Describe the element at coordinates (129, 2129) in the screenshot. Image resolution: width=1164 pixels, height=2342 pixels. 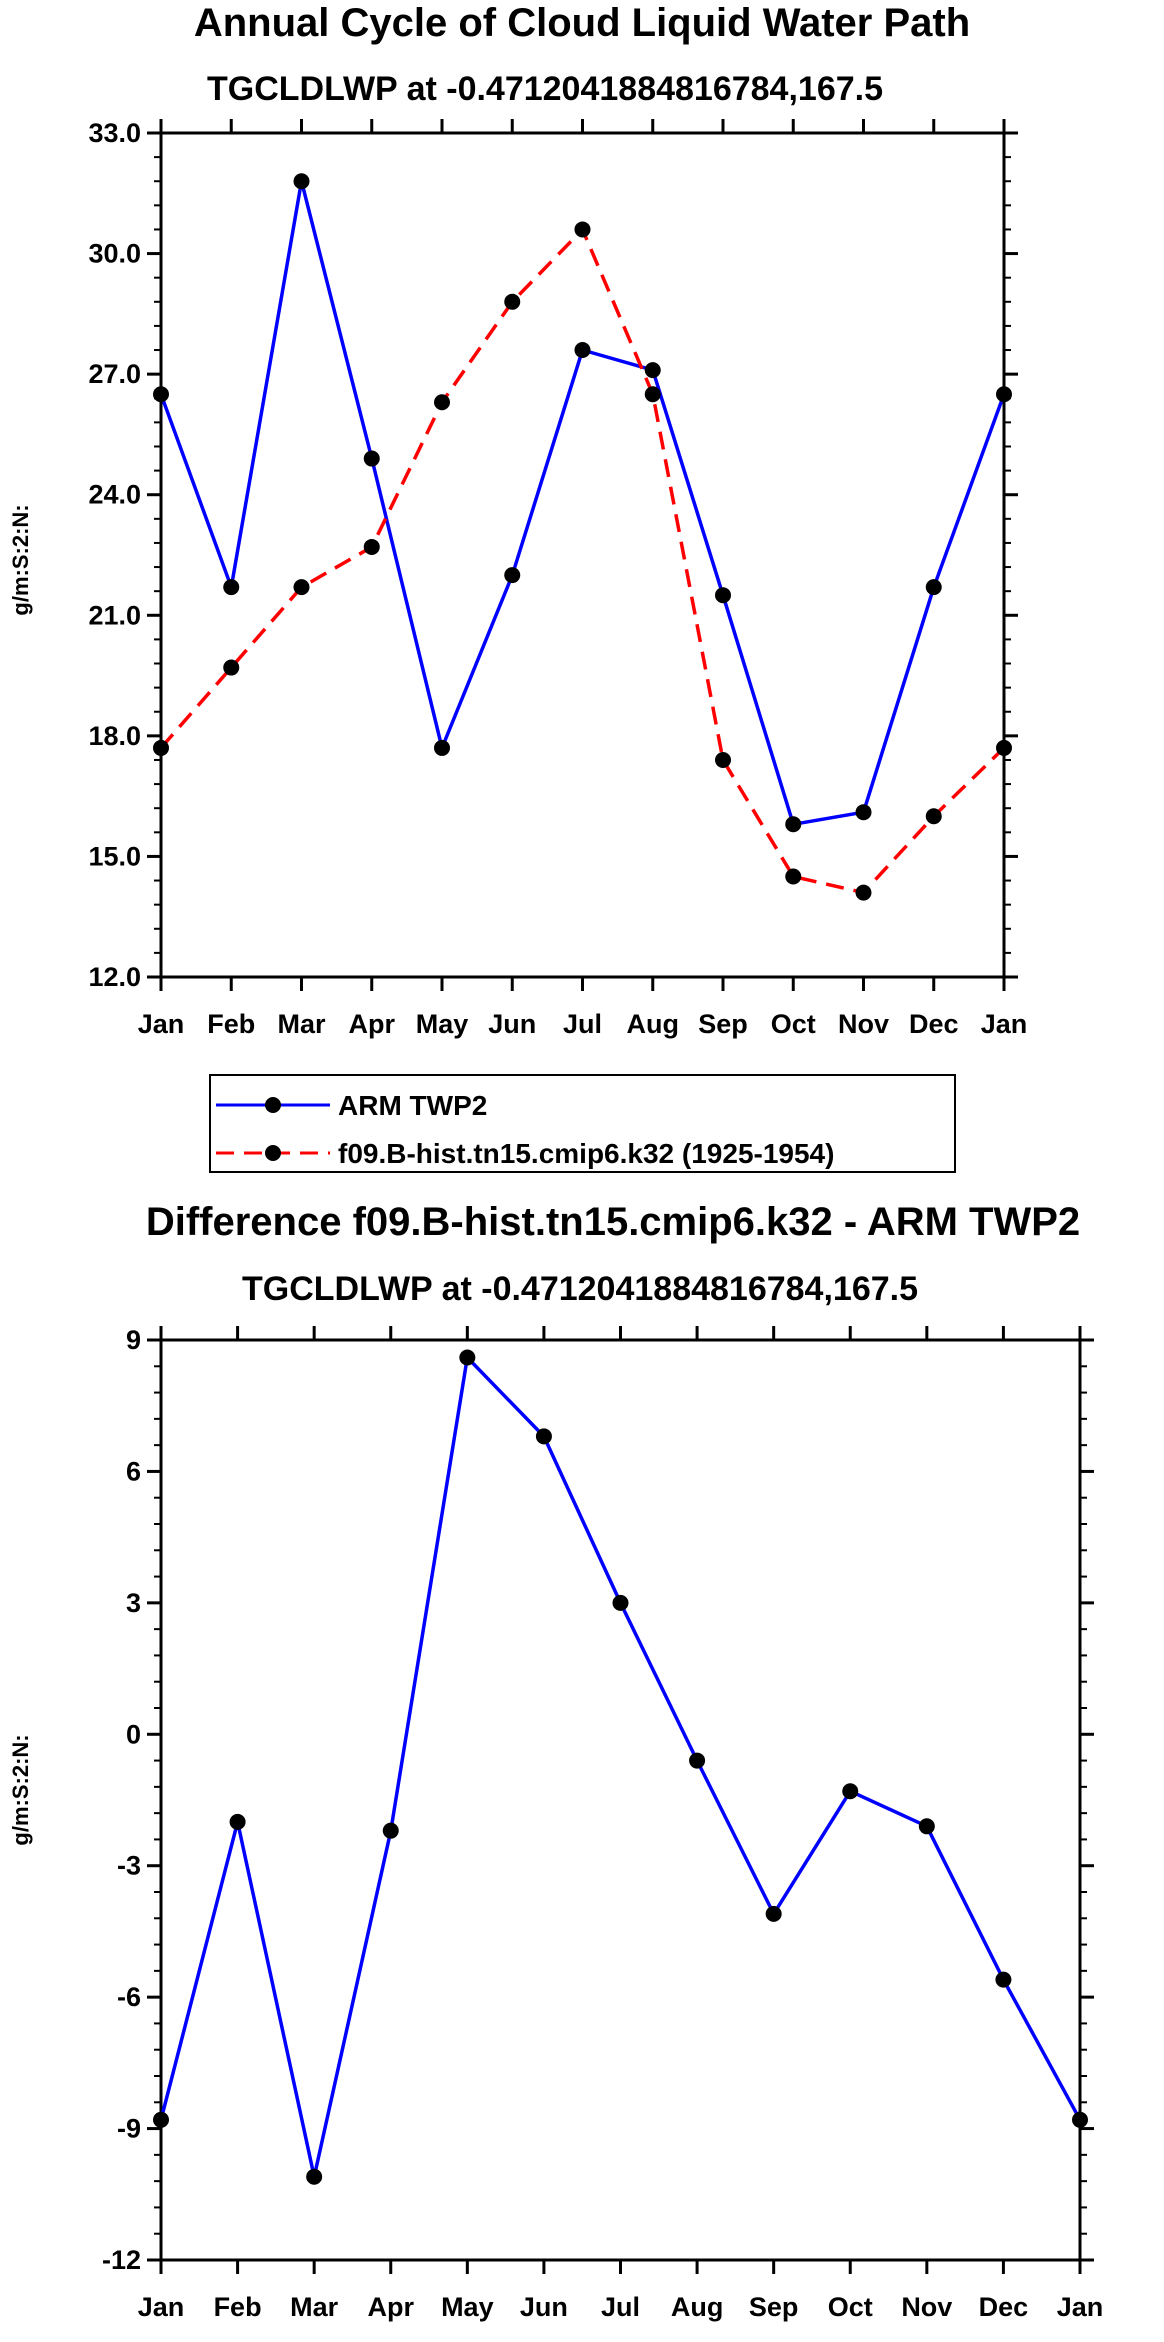
I see `bottom-ytick-label: -9` at that location.